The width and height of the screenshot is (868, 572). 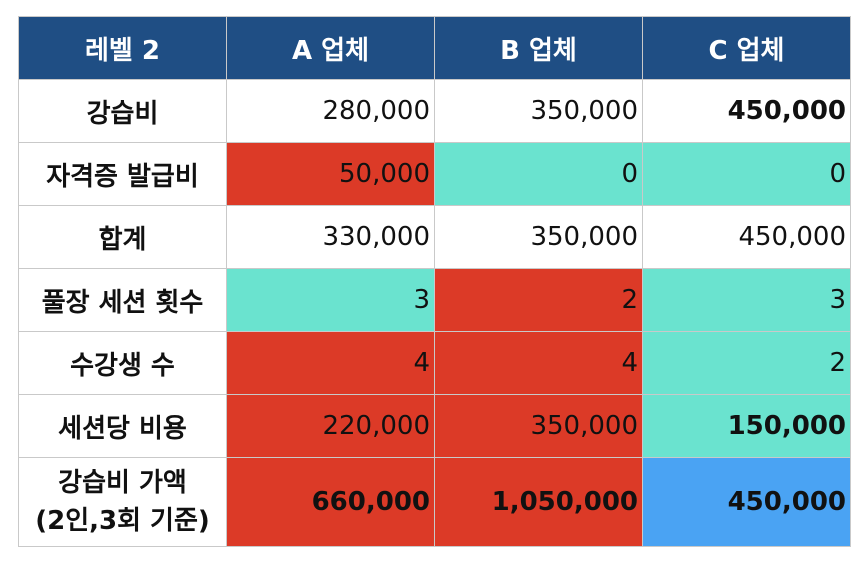 What do you see at coordinates (122, 174) in the screenshot?
I see `row-label: 자격증 발급비` at bounding box center [122, 174].